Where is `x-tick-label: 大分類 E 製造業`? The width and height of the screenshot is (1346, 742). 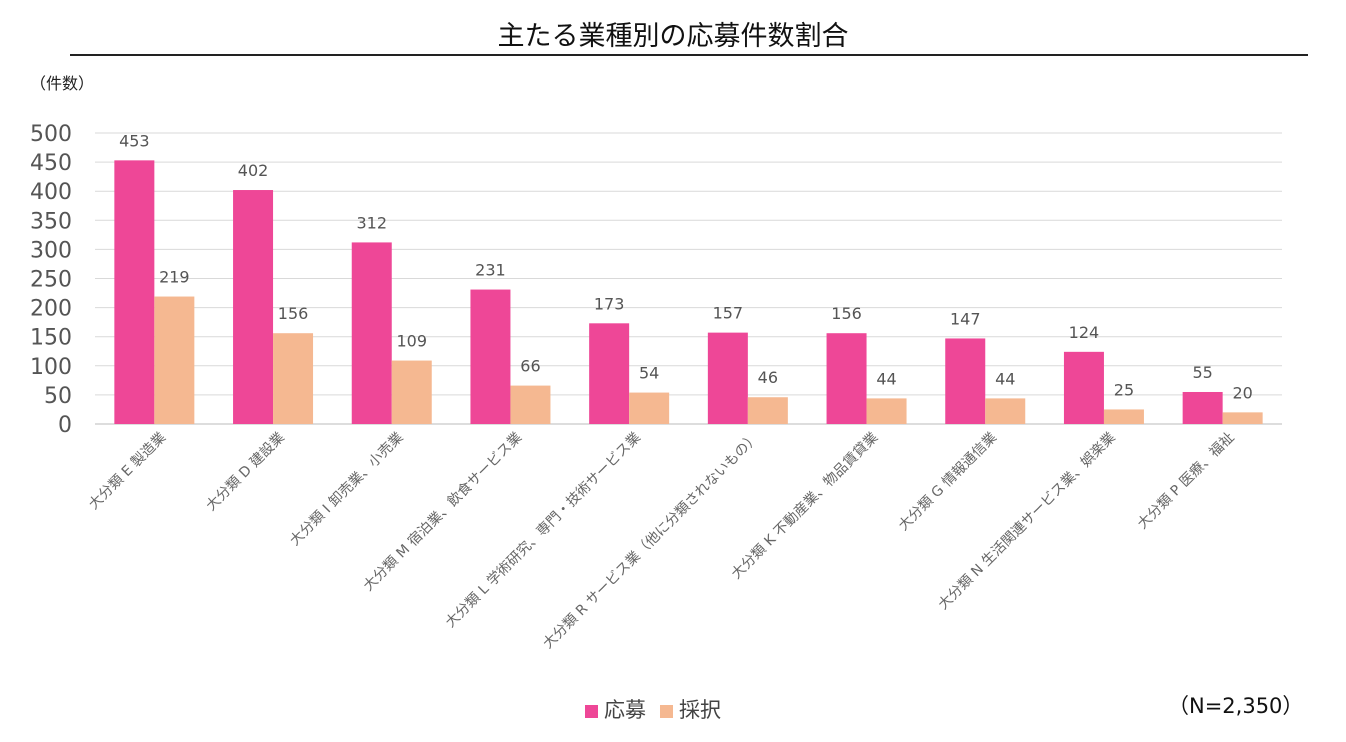 x-tick-label: 大分類 E 製造業 is located at coordinates (127, 471).